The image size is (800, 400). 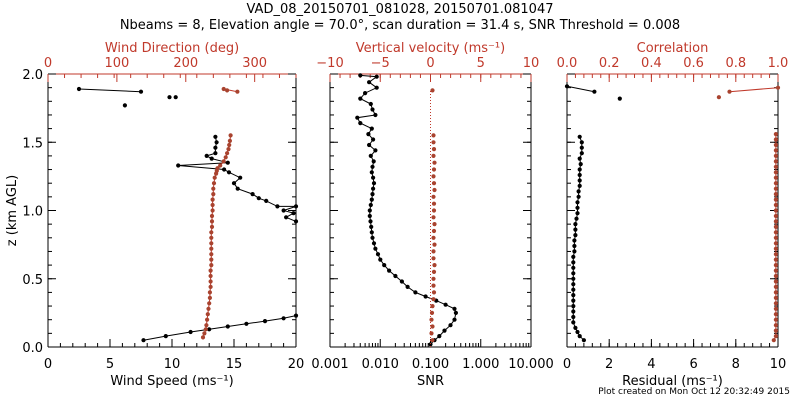 What do you see at coordinates (430, 63) in the screenshot?
I see `top-tick-label: 0` at bounding box center [430, 63].